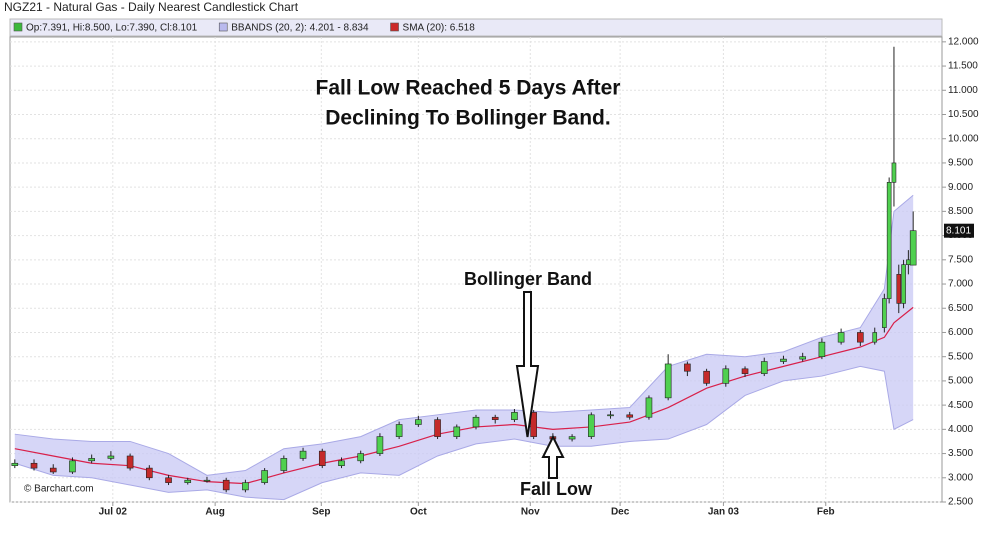 The image size is (983, 542). Describe the element at coordinates (960, 187) in the screenshot. I see `y-tick-label: 9.000` at that location.